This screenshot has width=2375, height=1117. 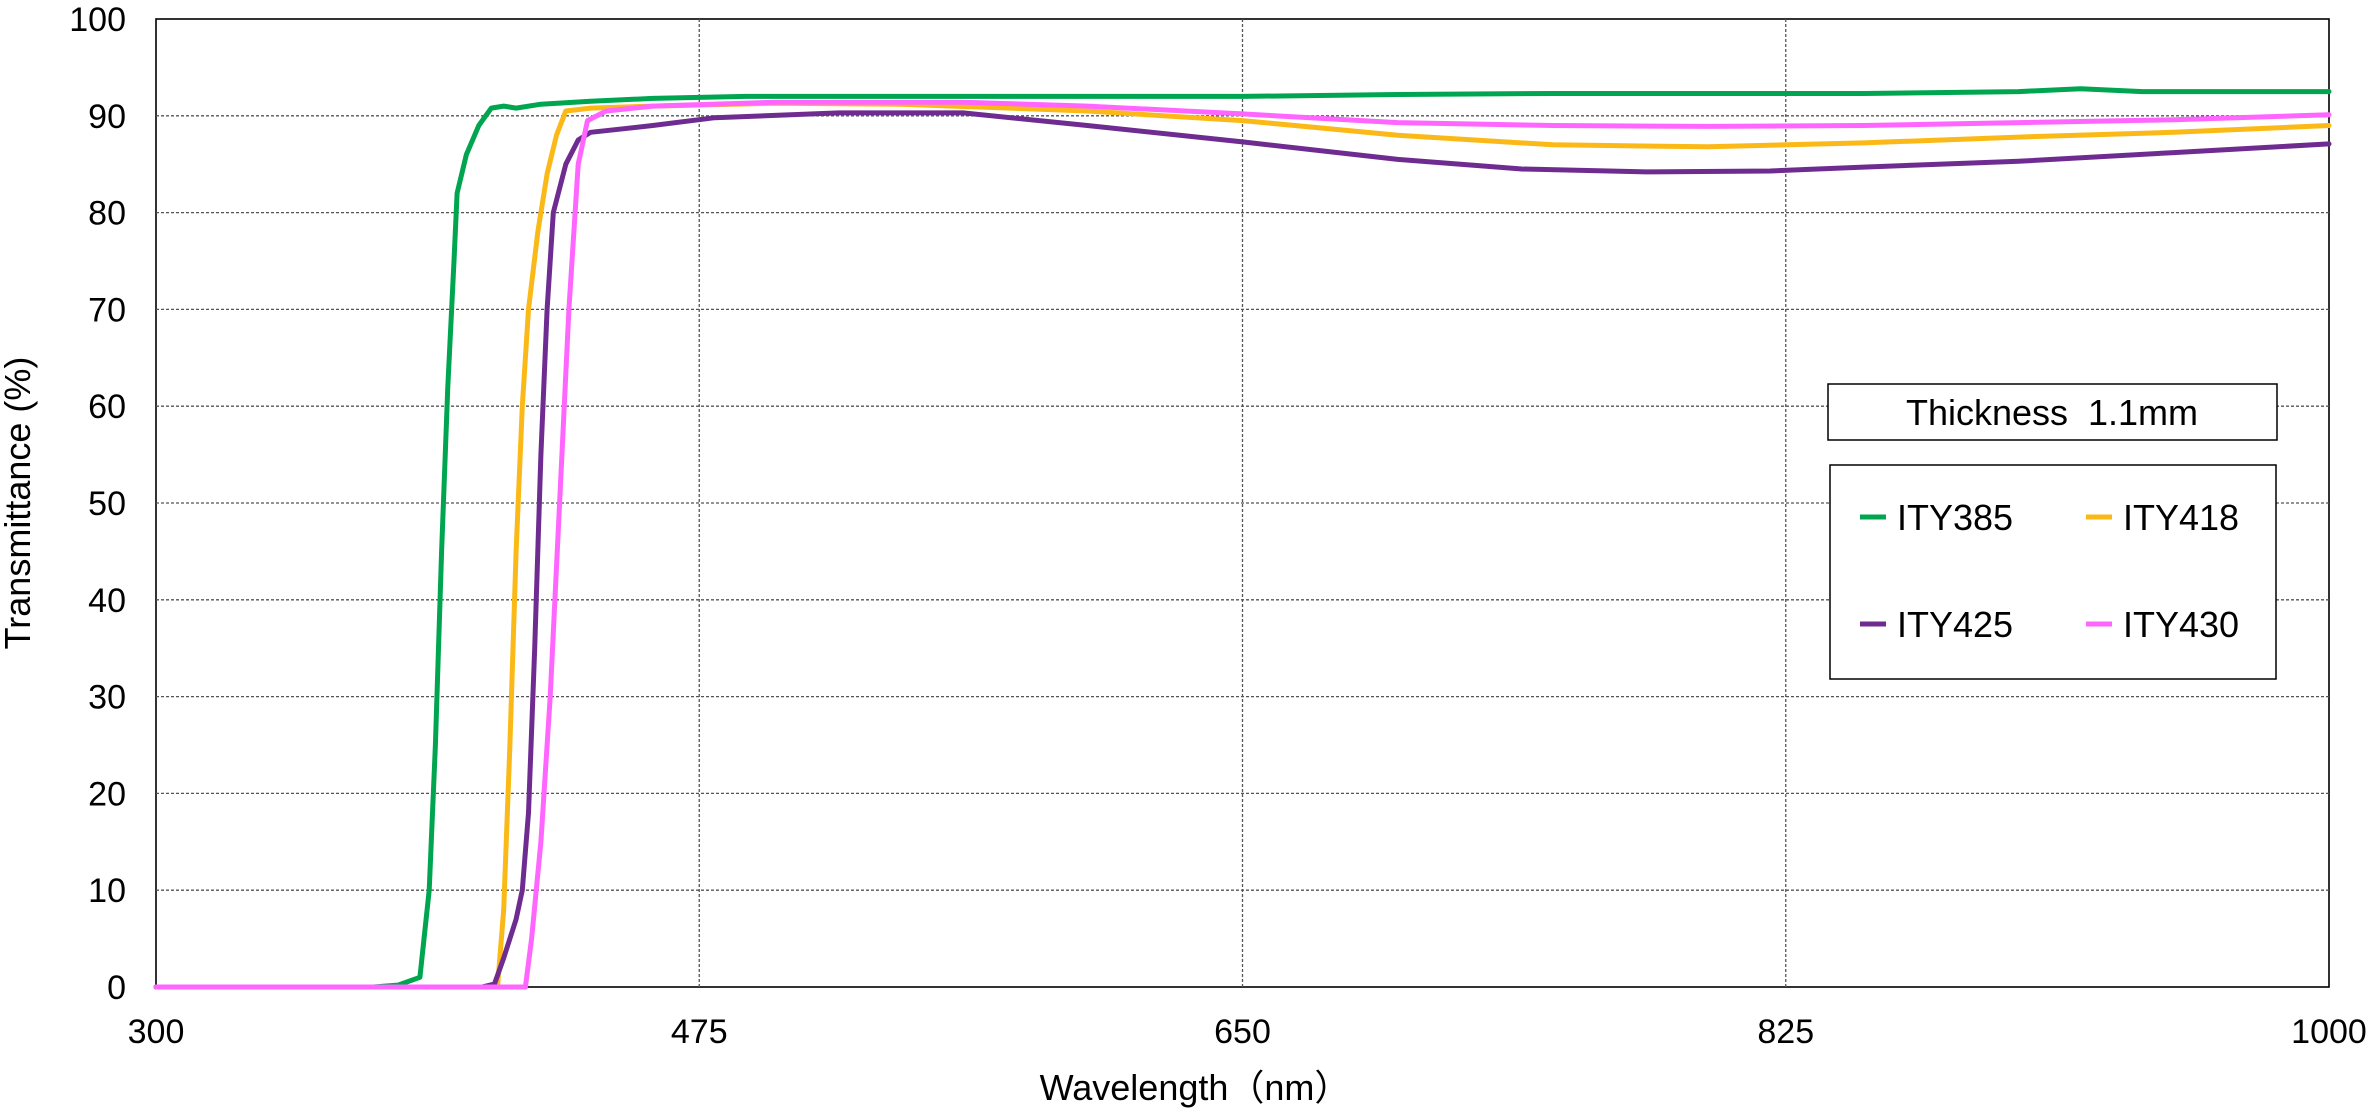 What do you see at coordinates (107, 794) in the screenshot?
I see `y-tick-label-20: 20` at bounding box center [107, 794].